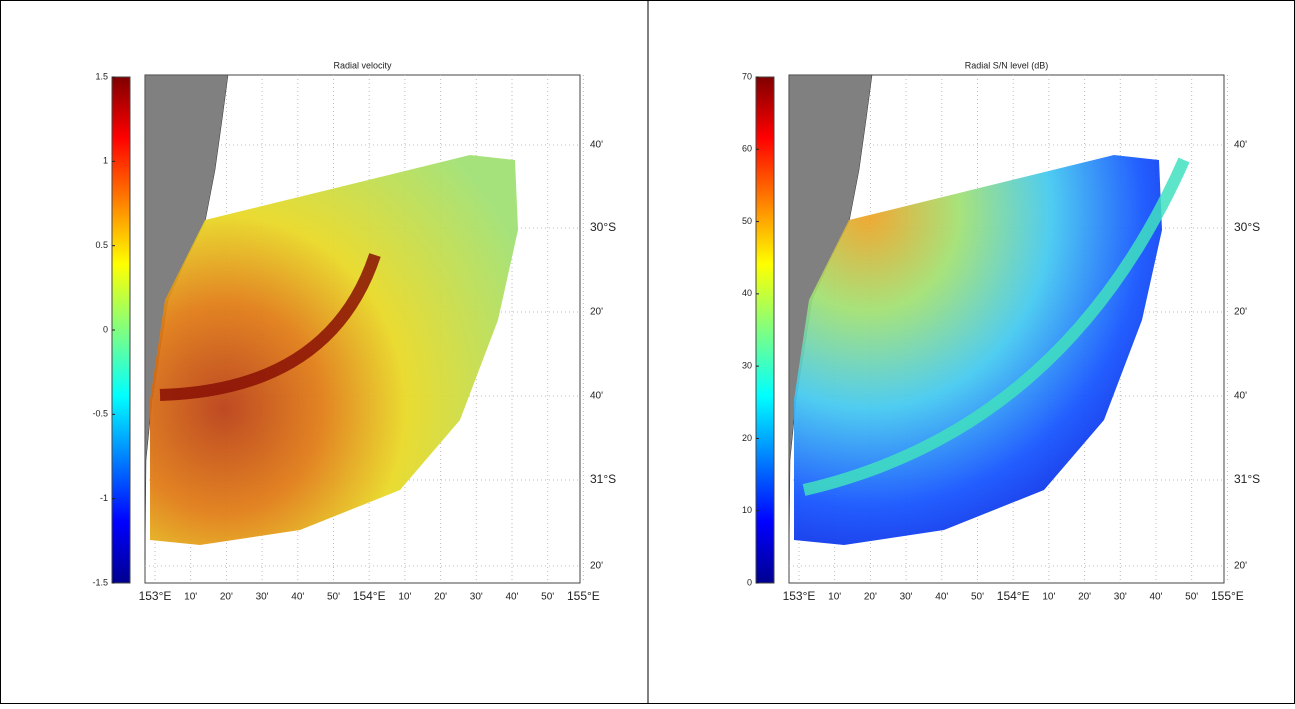 The width and height of the screenshot is (1295, 709). Describe the element at coordinates (101, 245) in the screenshot. I see `colorbar-tick-label: 0.5` at that location.